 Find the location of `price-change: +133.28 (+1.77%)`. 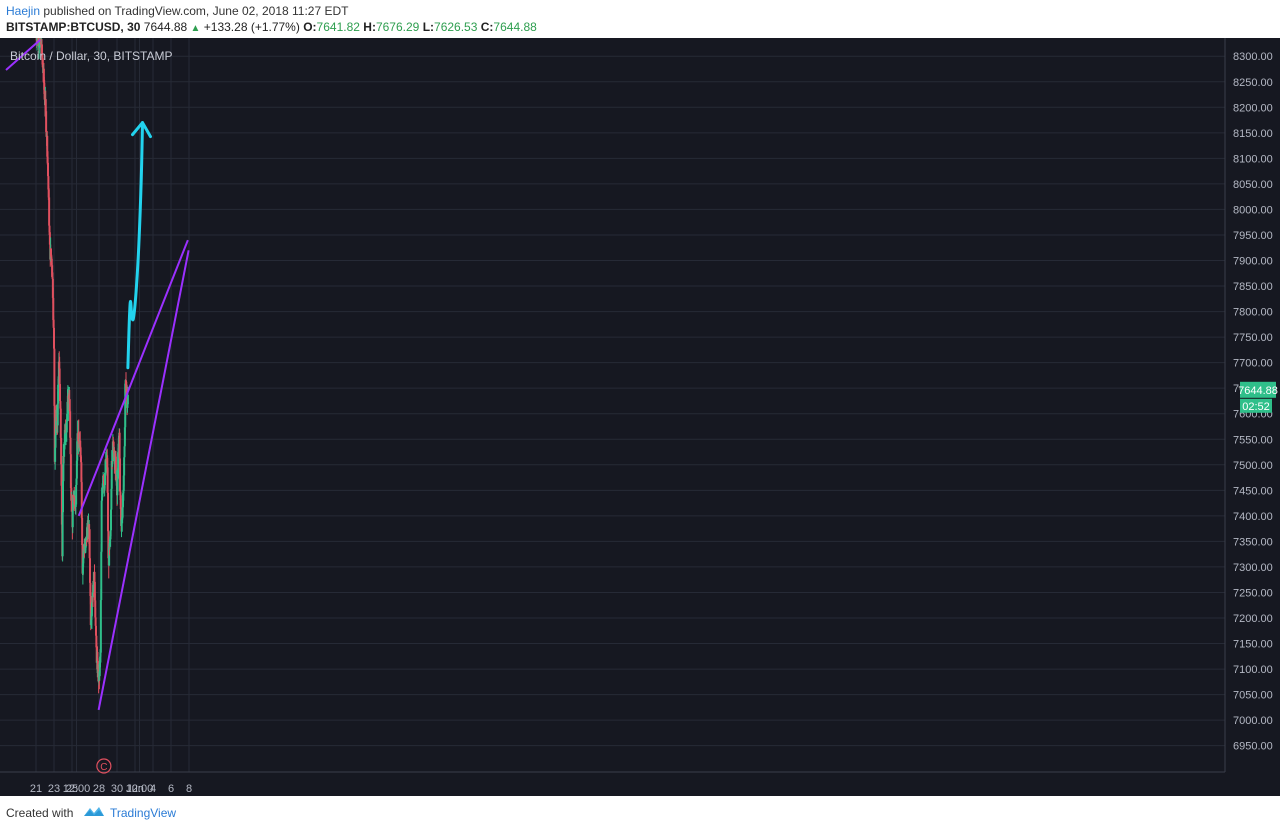

price-change: +133.28 (+1.77%) is located at coordinates (251, 27).